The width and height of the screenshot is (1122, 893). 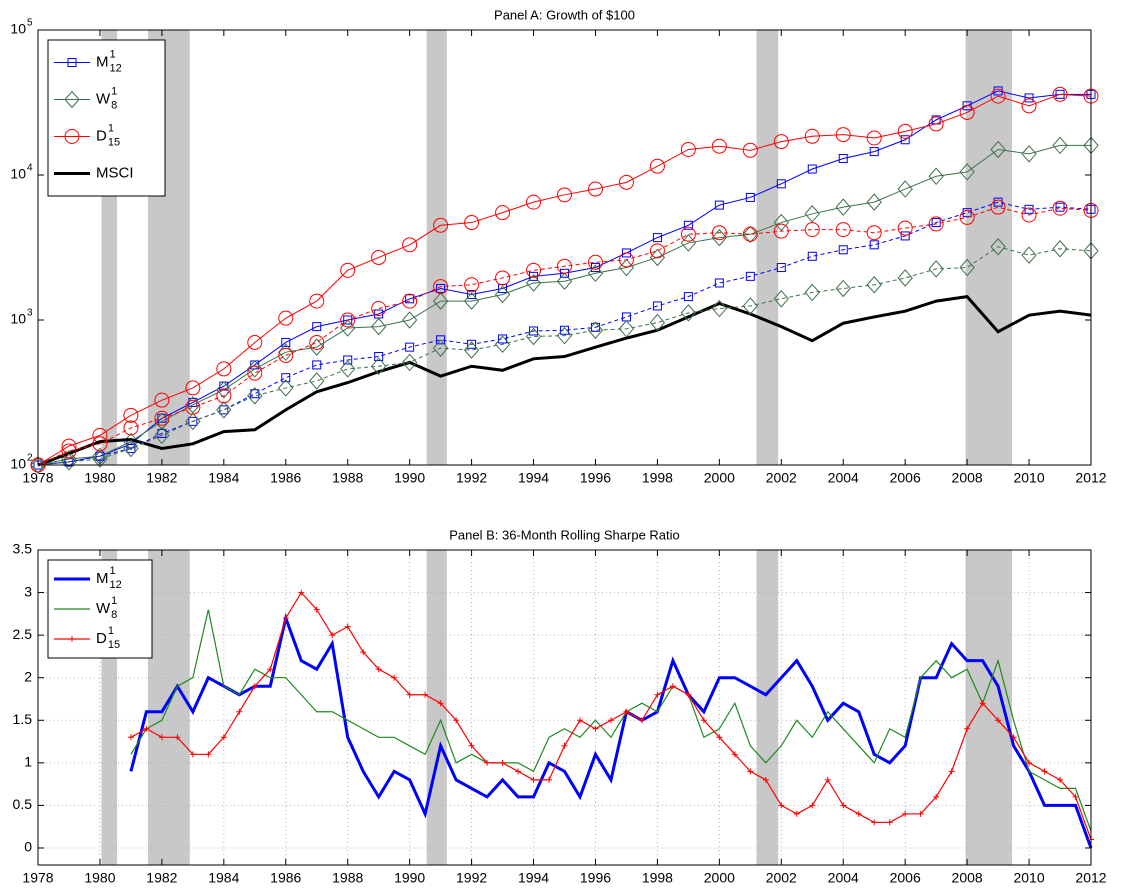 What do you see at coordinates (115, 172) in the screenshot?
I see `legend-label: MSCI` at bounding box center [115, 172].